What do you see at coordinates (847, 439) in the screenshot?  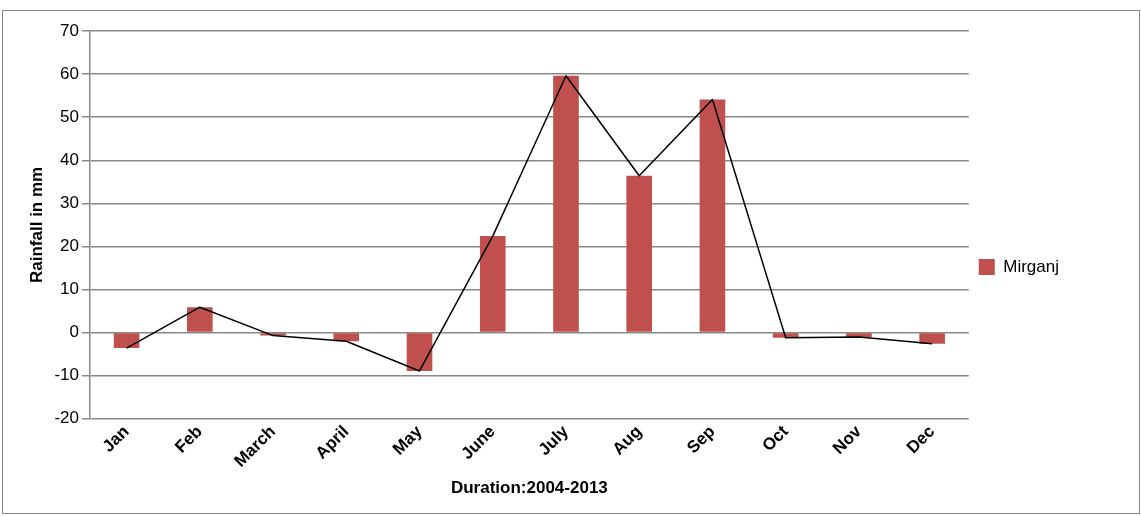 I see `x-tick-label: Nov` at bounding box center [847, 439].